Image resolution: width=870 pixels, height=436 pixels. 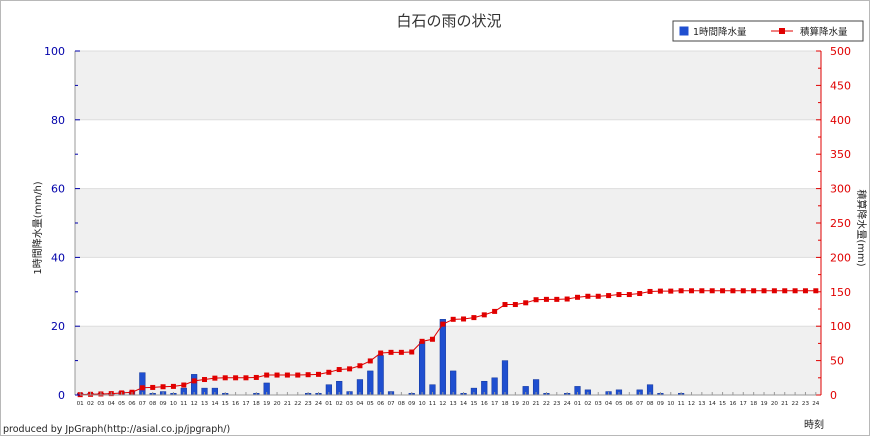 What do you see at coordinates (840, 326) in the screenshot?
I see `right-tick-label: 100` at bounding box center [840, 326].